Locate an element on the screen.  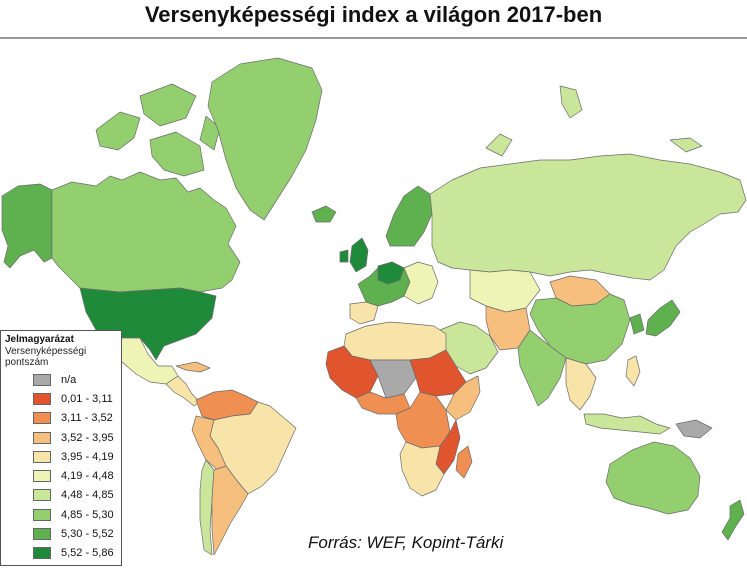
legend-row: 4,85 - 5,30 is located at coordinates (63, 514).